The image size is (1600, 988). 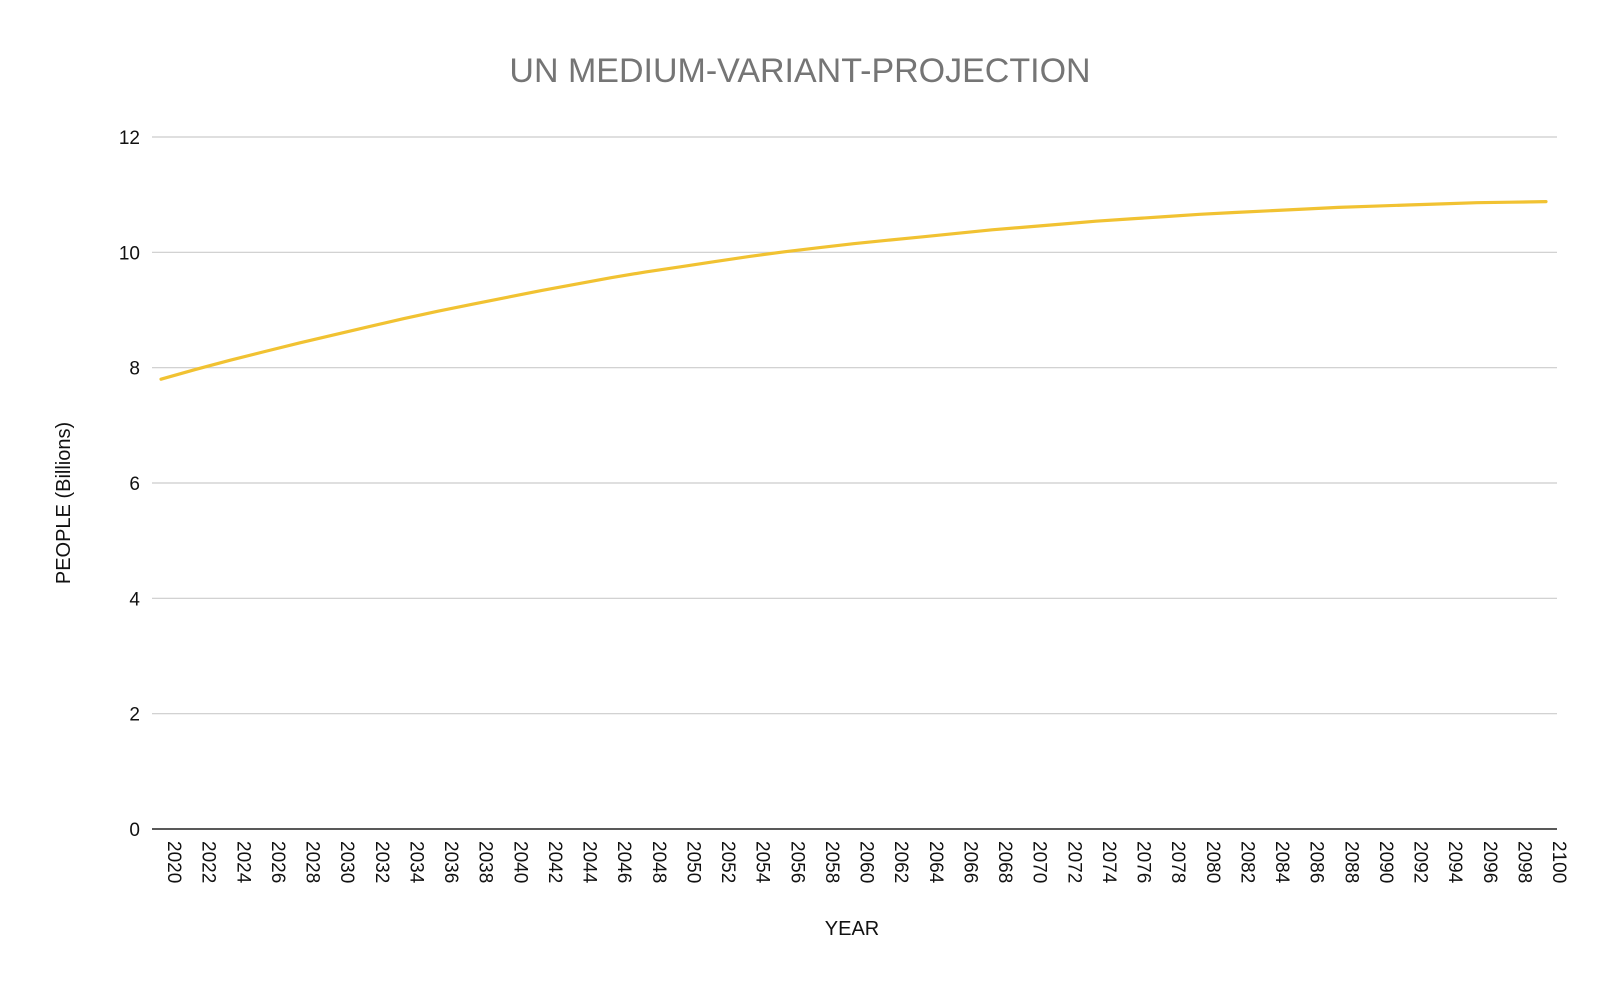 What do you see at coordinates (1177, 862) in the screenshot?
I see `x-tick-label: 2078` at bounding box center [1177, 862].